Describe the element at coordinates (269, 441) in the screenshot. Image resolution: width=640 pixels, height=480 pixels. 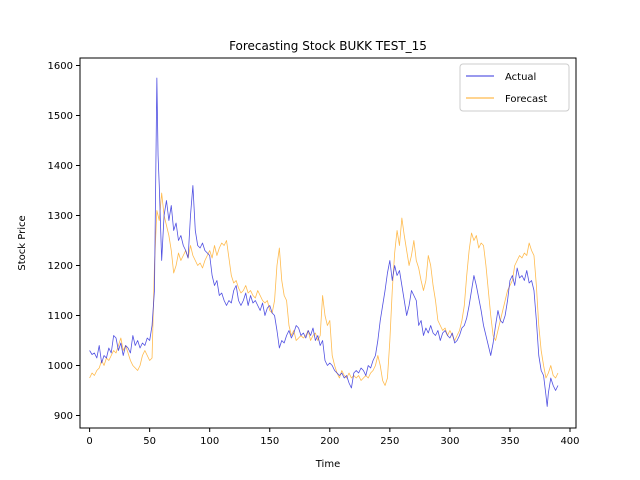
I see `x-tick-label: 150` at that location.